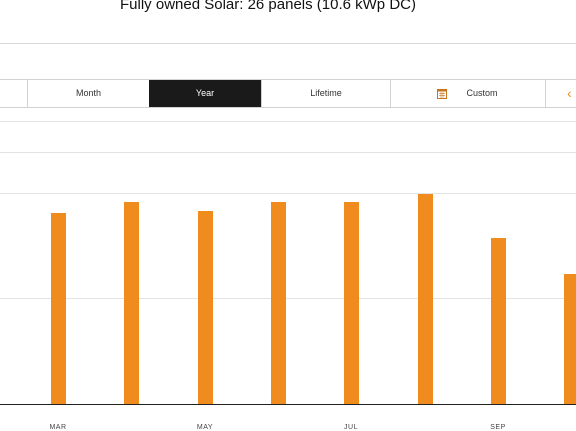 The width and height of the screenshot is (576, 431). What do you see at coordinates (278, 303) in the screenshot?
I see `bar-jun` at bounding box center [278, 303].